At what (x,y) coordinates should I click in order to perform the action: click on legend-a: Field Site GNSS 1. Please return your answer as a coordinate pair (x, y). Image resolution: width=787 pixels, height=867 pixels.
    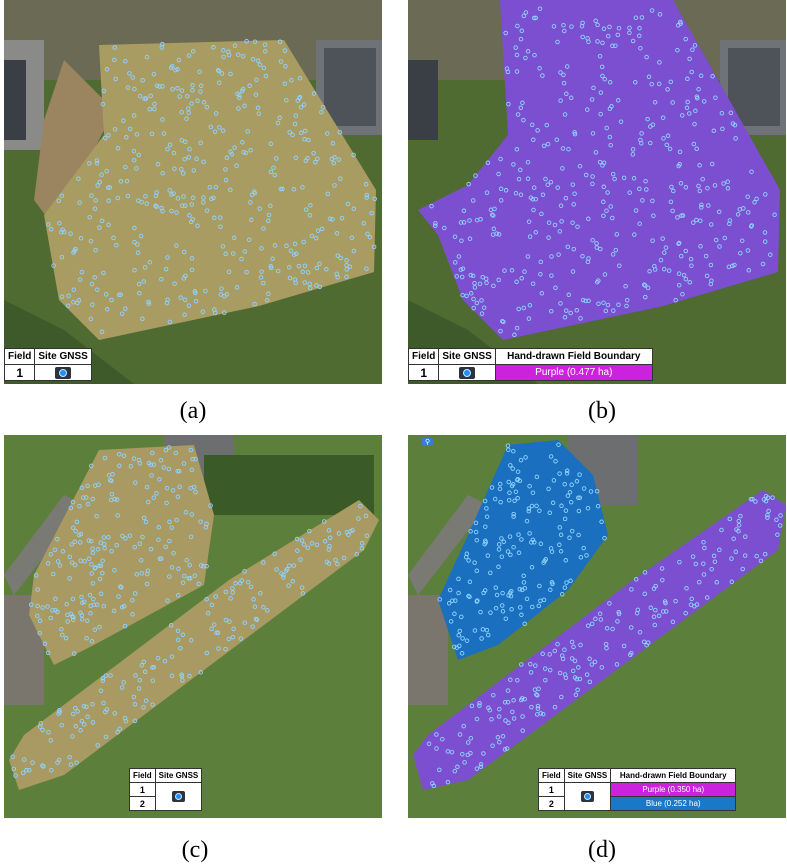
    Looking at the image, I should click on (47, 364).